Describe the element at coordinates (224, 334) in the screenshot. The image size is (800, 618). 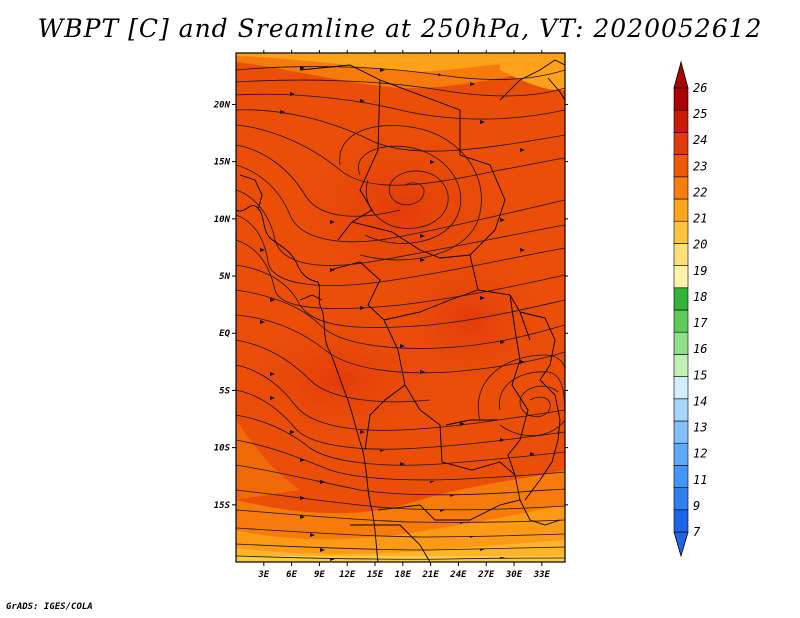
I see `lat-tick-label: EQ` at that location.